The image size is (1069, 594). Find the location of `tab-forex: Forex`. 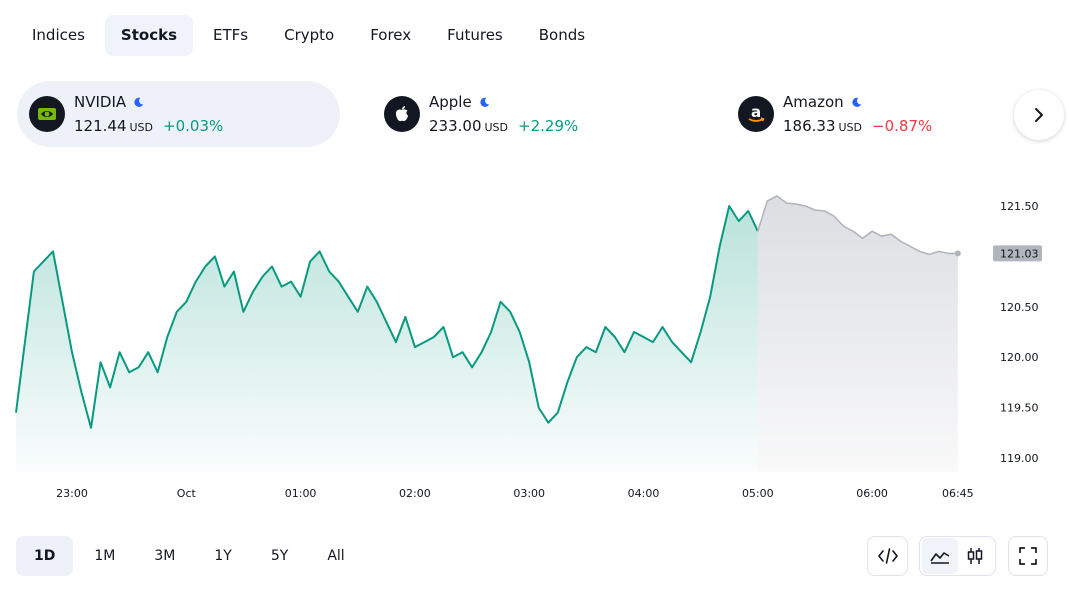

tab-forex: Forex is located at coordinates (391, 35).